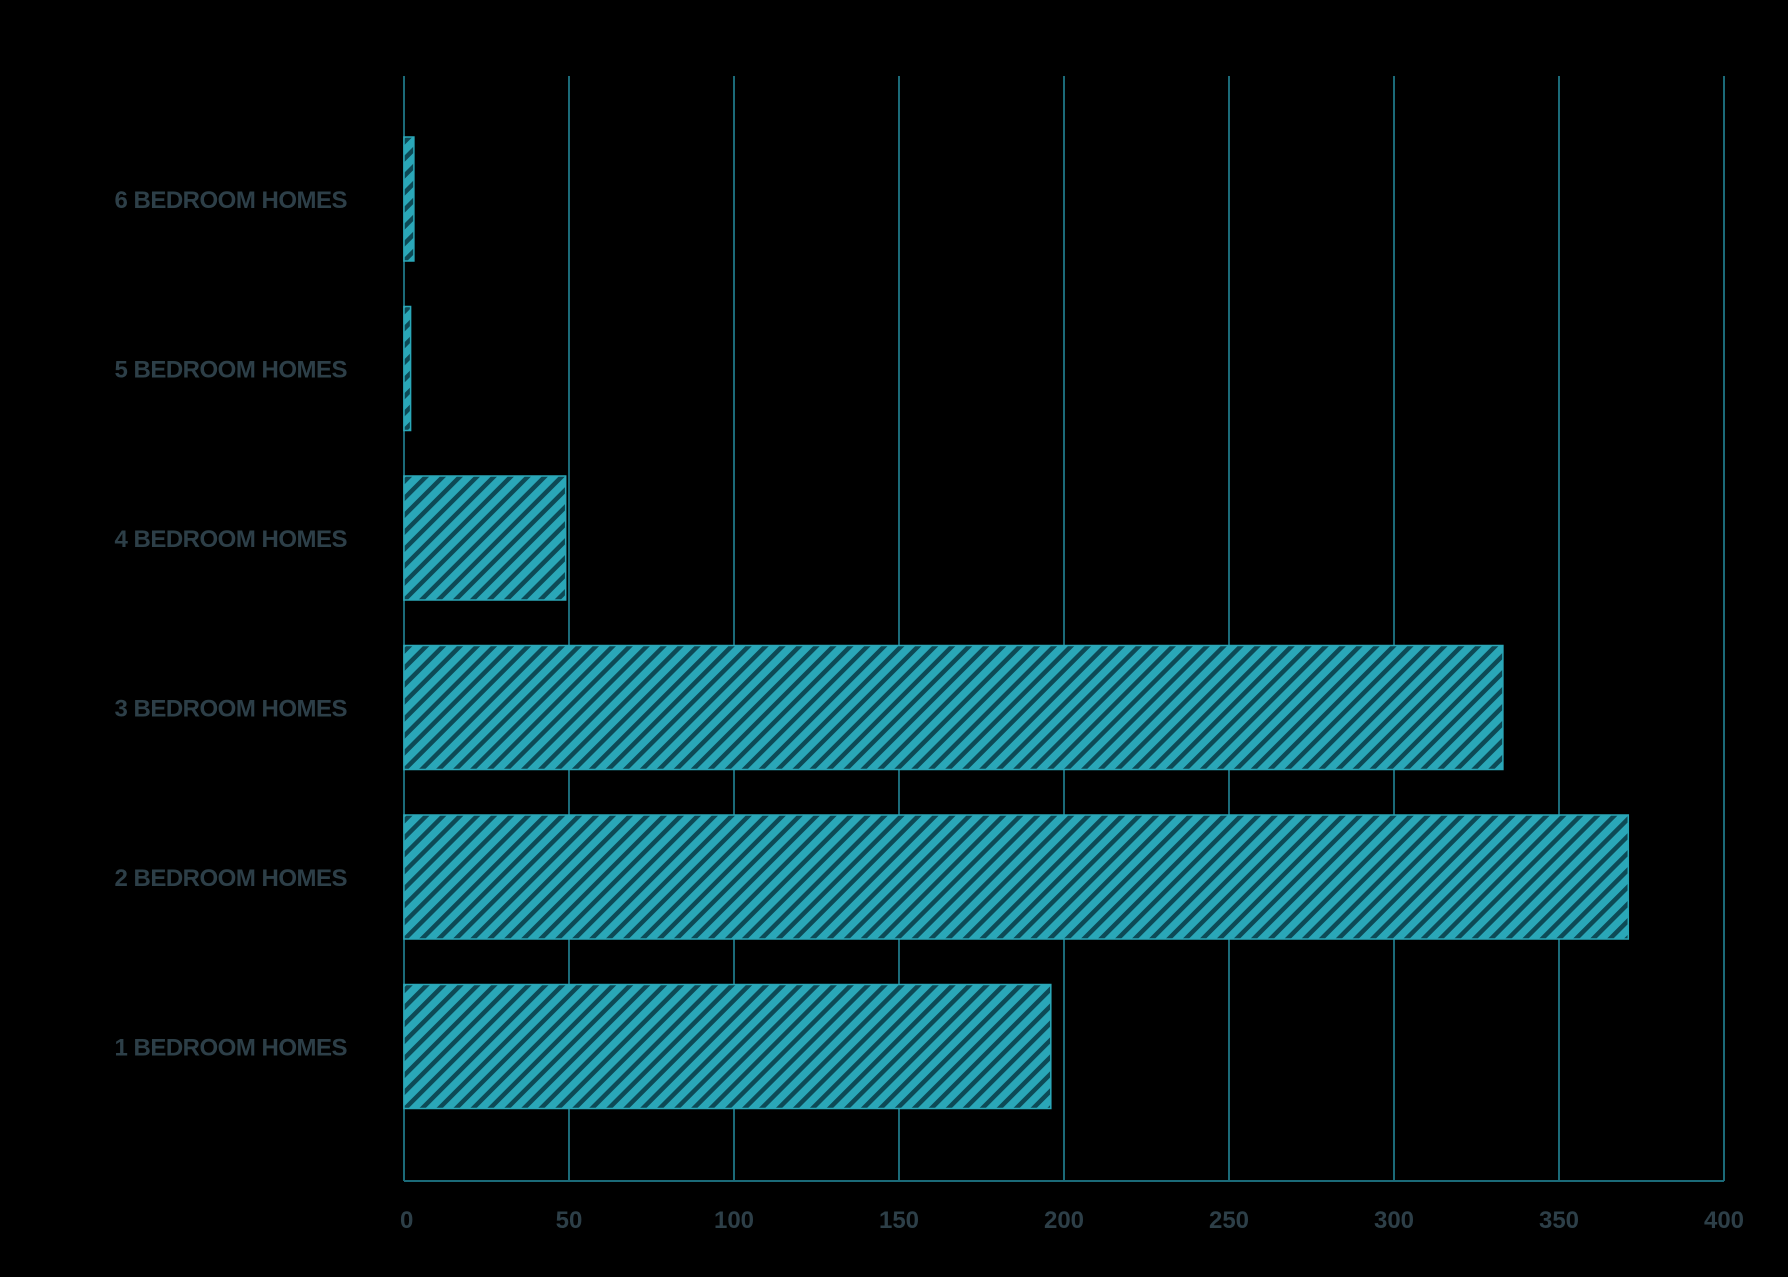  Describe the element at coordinates (734, 1220) in the screenshot. I see `x-tick-label-100: 100` at that location.